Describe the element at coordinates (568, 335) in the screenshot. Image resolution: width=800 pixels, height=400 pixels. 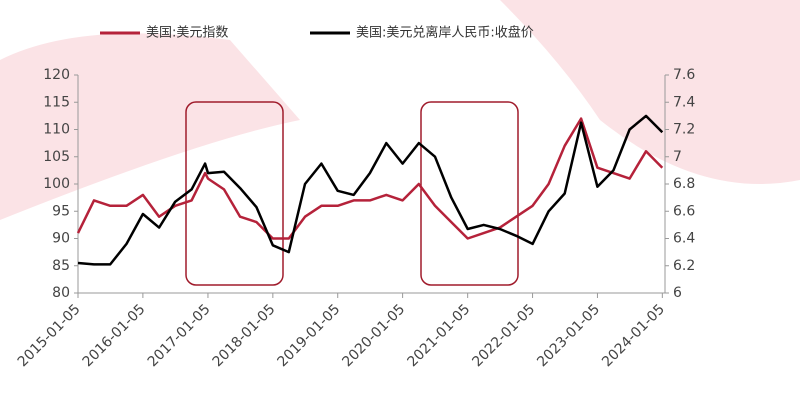
I see `x-tick-label: 2023-01-05` at that location.